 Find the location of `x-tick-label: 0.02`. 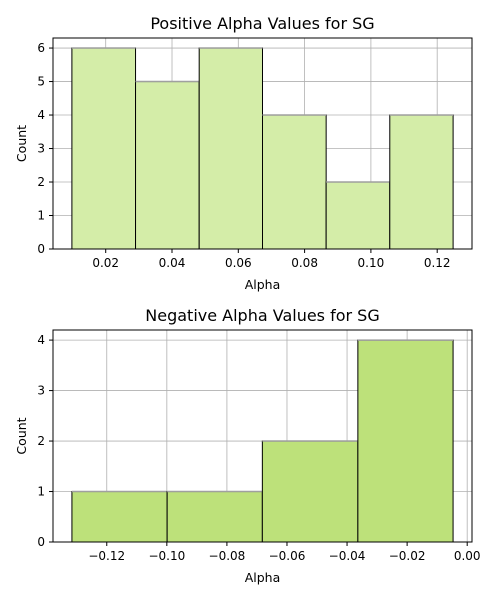

x-tick-label: 0.02 is located at coordinates (105, 263).